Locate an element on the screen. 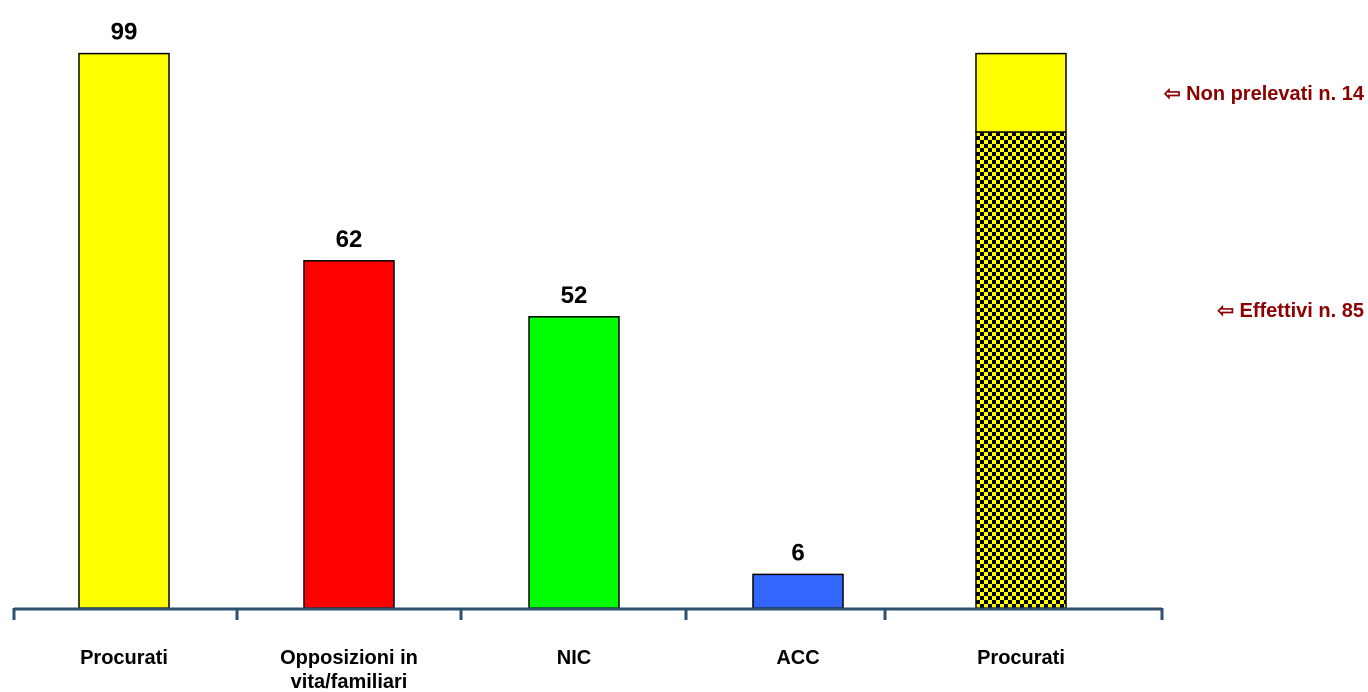  annotation-0: ⇦ Effettivi n. 85 is located at coordinates (1290, 311).